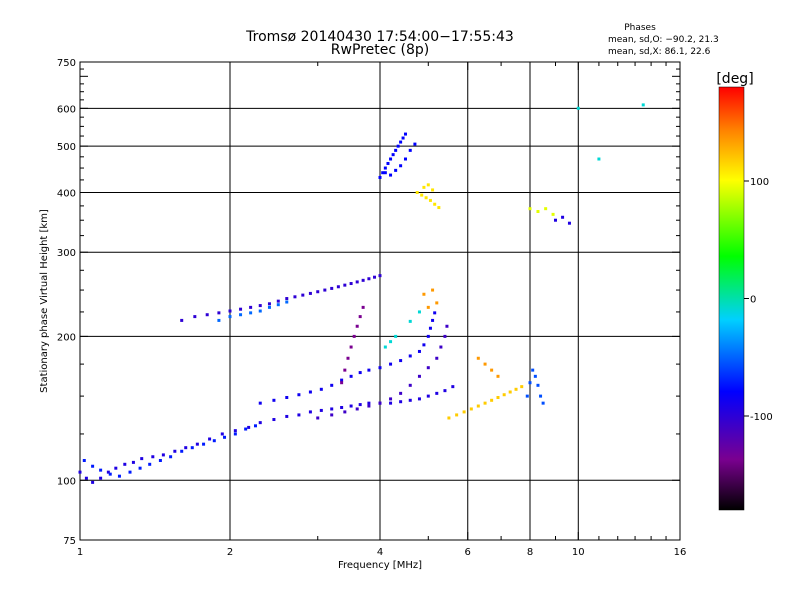 The width and height of the screenshot is (800, 600). I want to click on y-tick-label: 500, so click(66, 147).